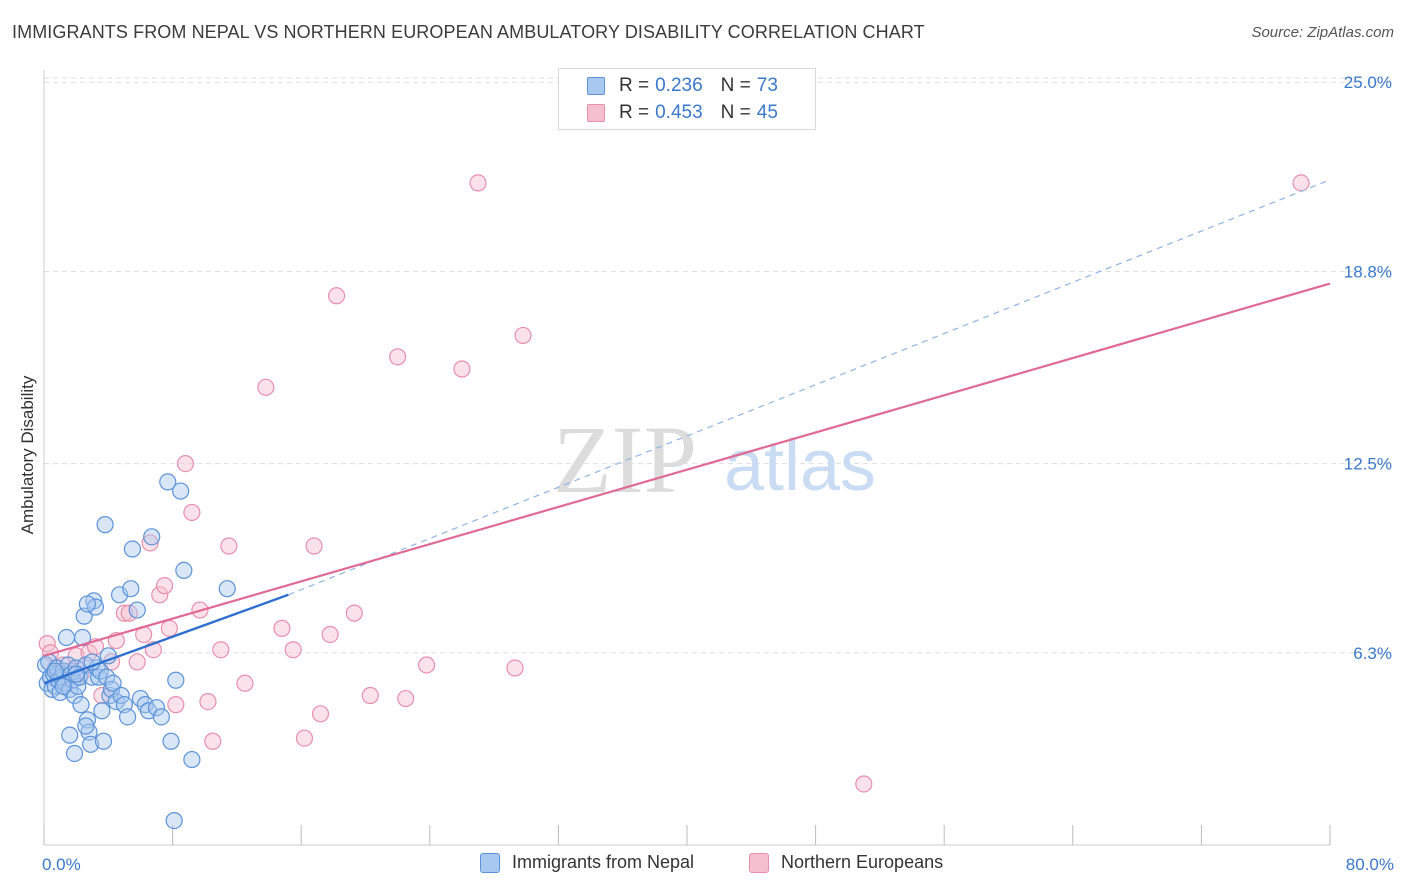 Image resolution: width=1406 pixels, height=892 pixels. Describe the element at coordinates (767, 85) in the screenshot. I see `legend-n-value: 73` at that location.